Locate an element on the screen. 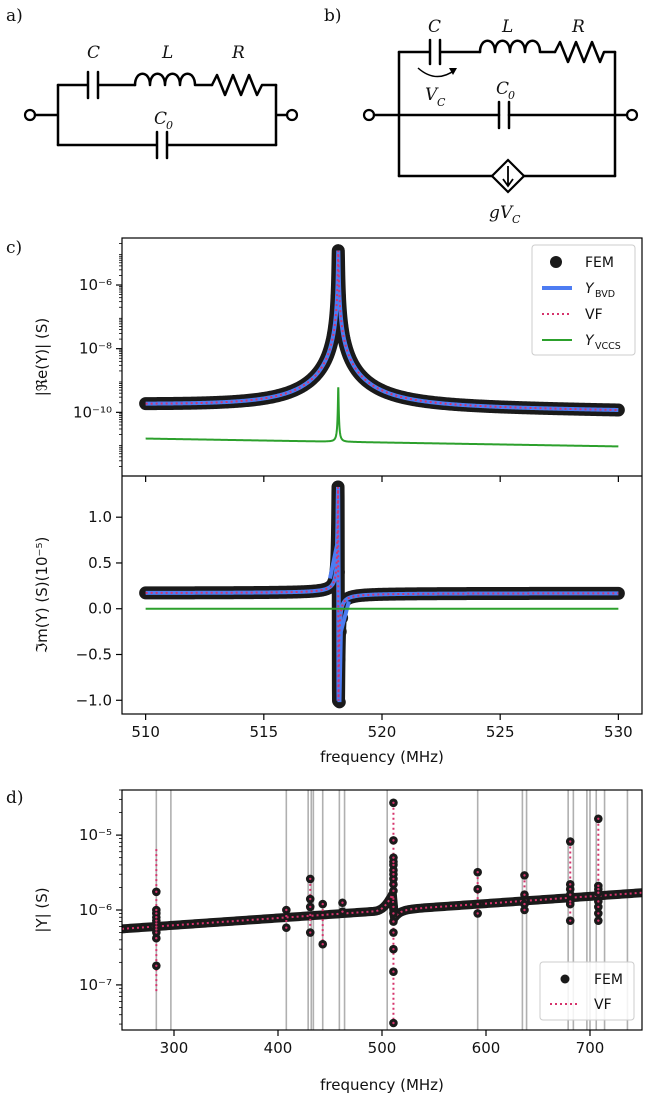 This screenshot has width=666, height=1115. circuit-b: C L R V C C 0 g V C is located at coordinates (500, 121).